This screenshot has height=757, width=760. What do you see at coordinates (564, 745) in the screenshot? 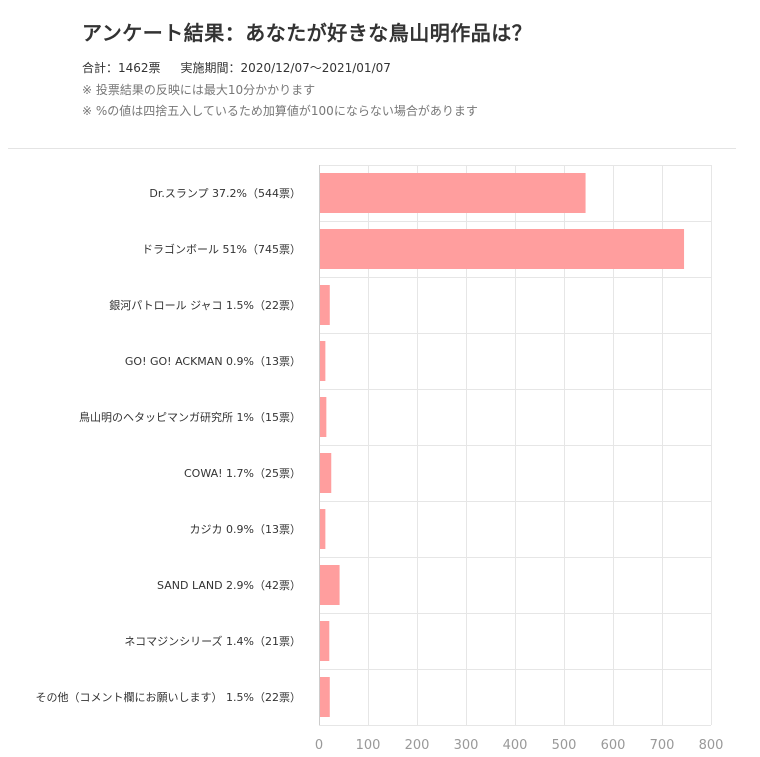
I see `x-tick-label: 500` at bounding box center [564, 745].